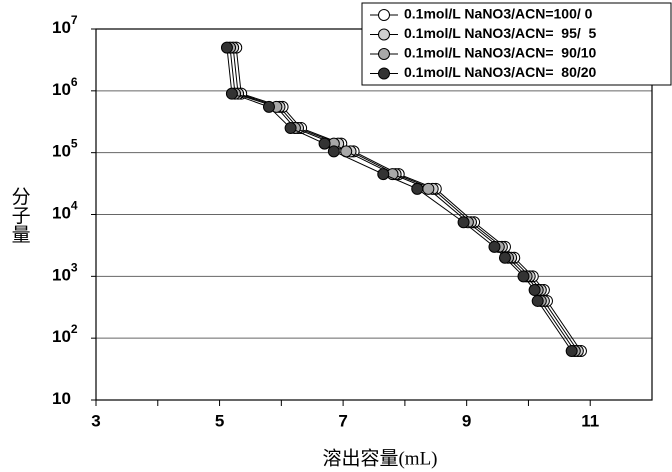  What do you see at coordinates (500, 53) in the screenshot?
I see `legend-label: 0.1mol/L NaNO3/ACN= 90/10` at bounding box center [500, 53].